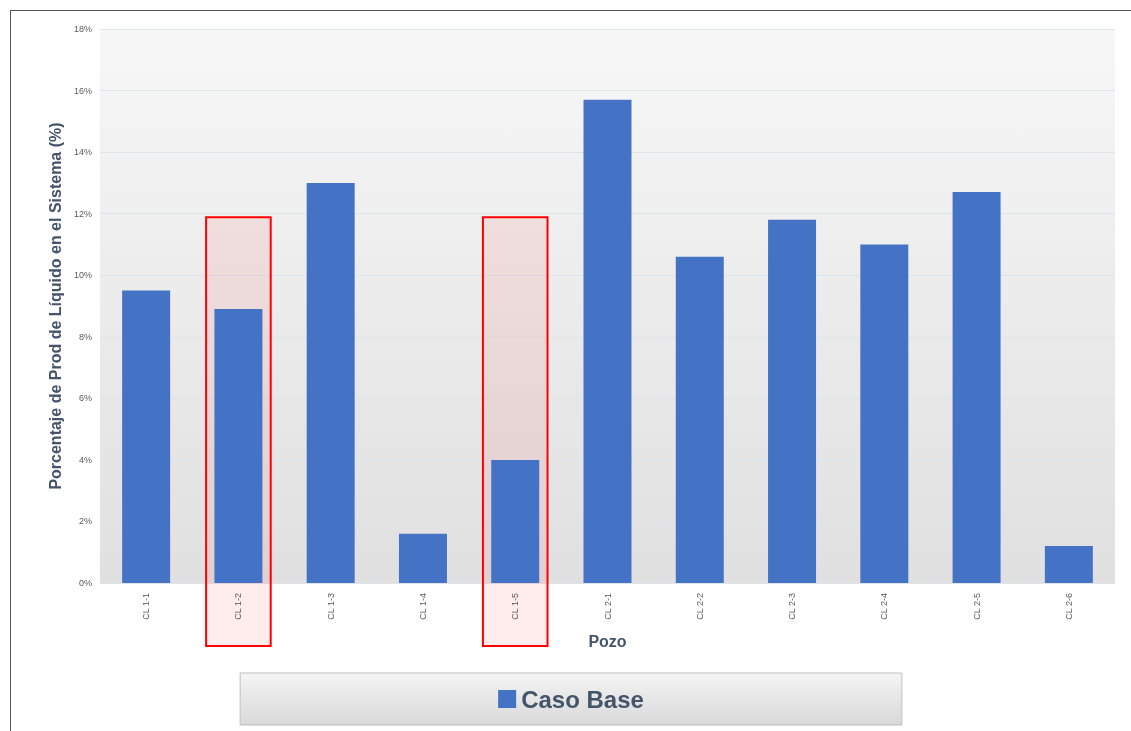 The image size is (1131, 731). What do you see at coordinates (82, 152) in the screenshot?
I see `y-tick-label: 14%` at bounding box center [82, 152].